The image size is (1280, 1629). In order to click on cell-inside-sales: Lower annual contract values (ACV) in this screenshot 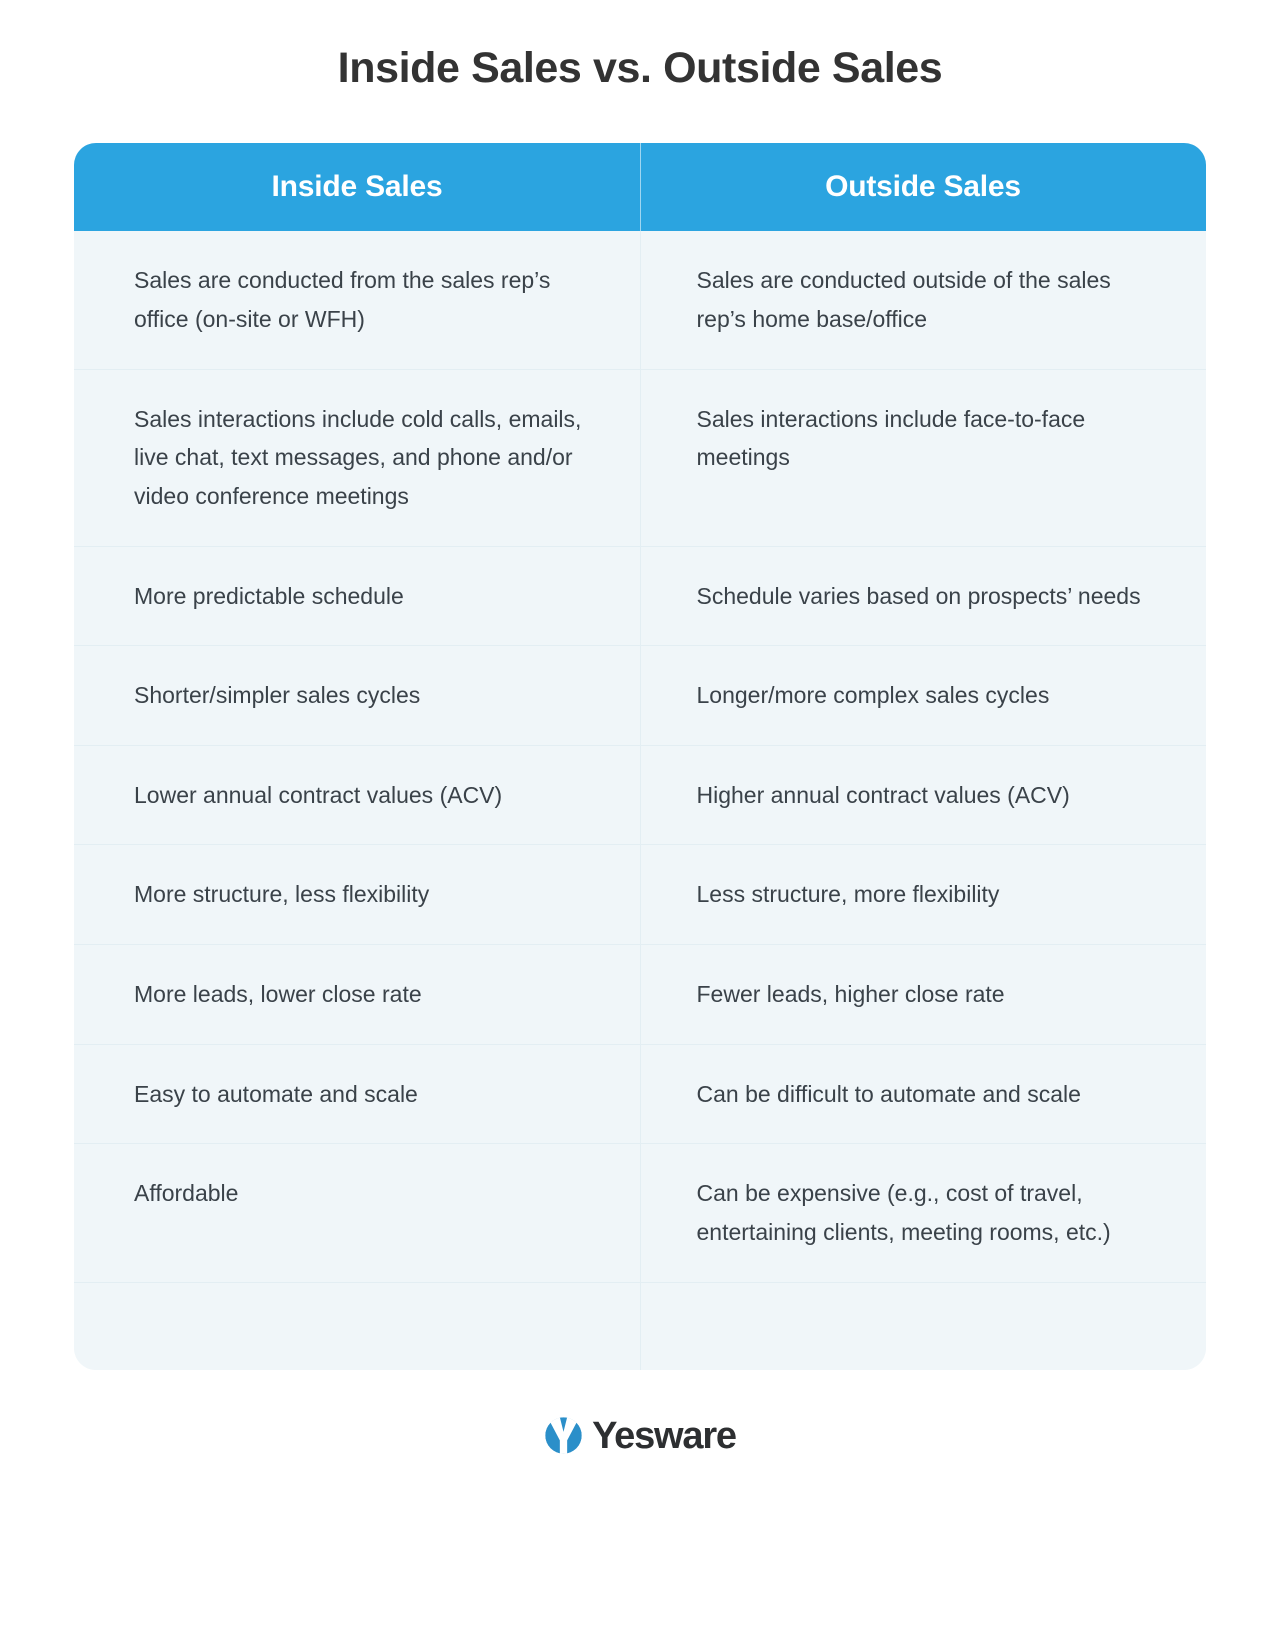, I will do `click(357, 794)`.